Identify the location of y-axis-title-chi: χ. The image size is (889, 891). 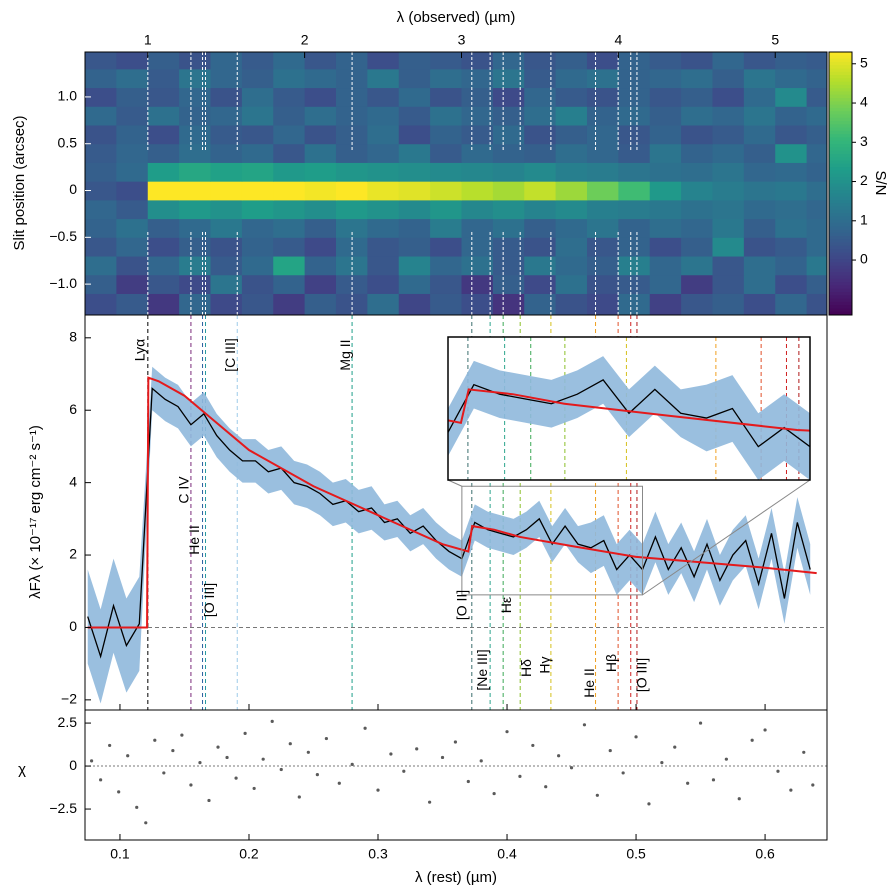
(22, 769).